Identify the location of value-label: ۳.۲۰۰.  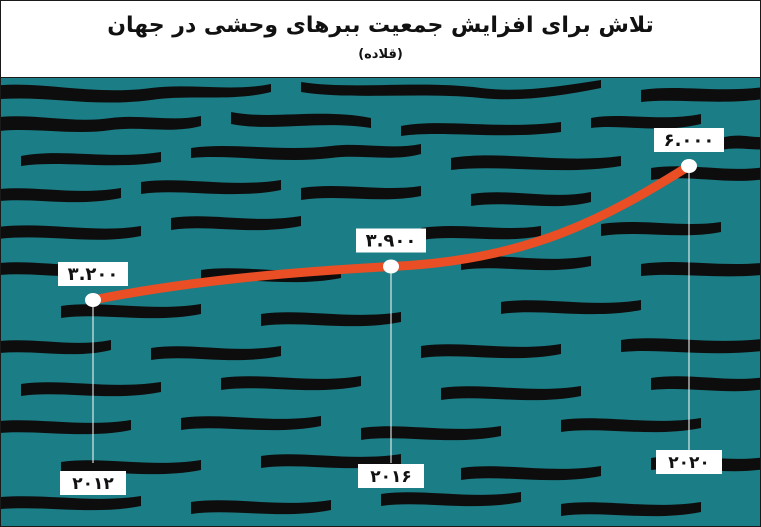
(93, 274).